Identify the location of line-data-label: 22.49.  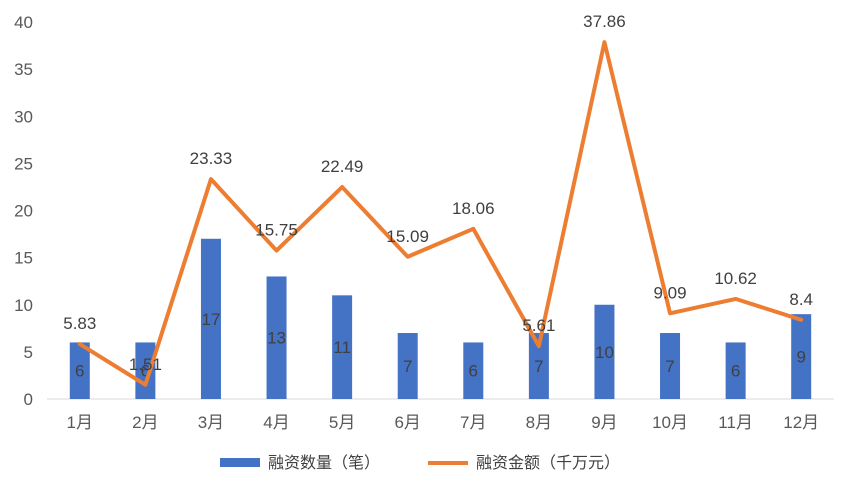
(342, 166).